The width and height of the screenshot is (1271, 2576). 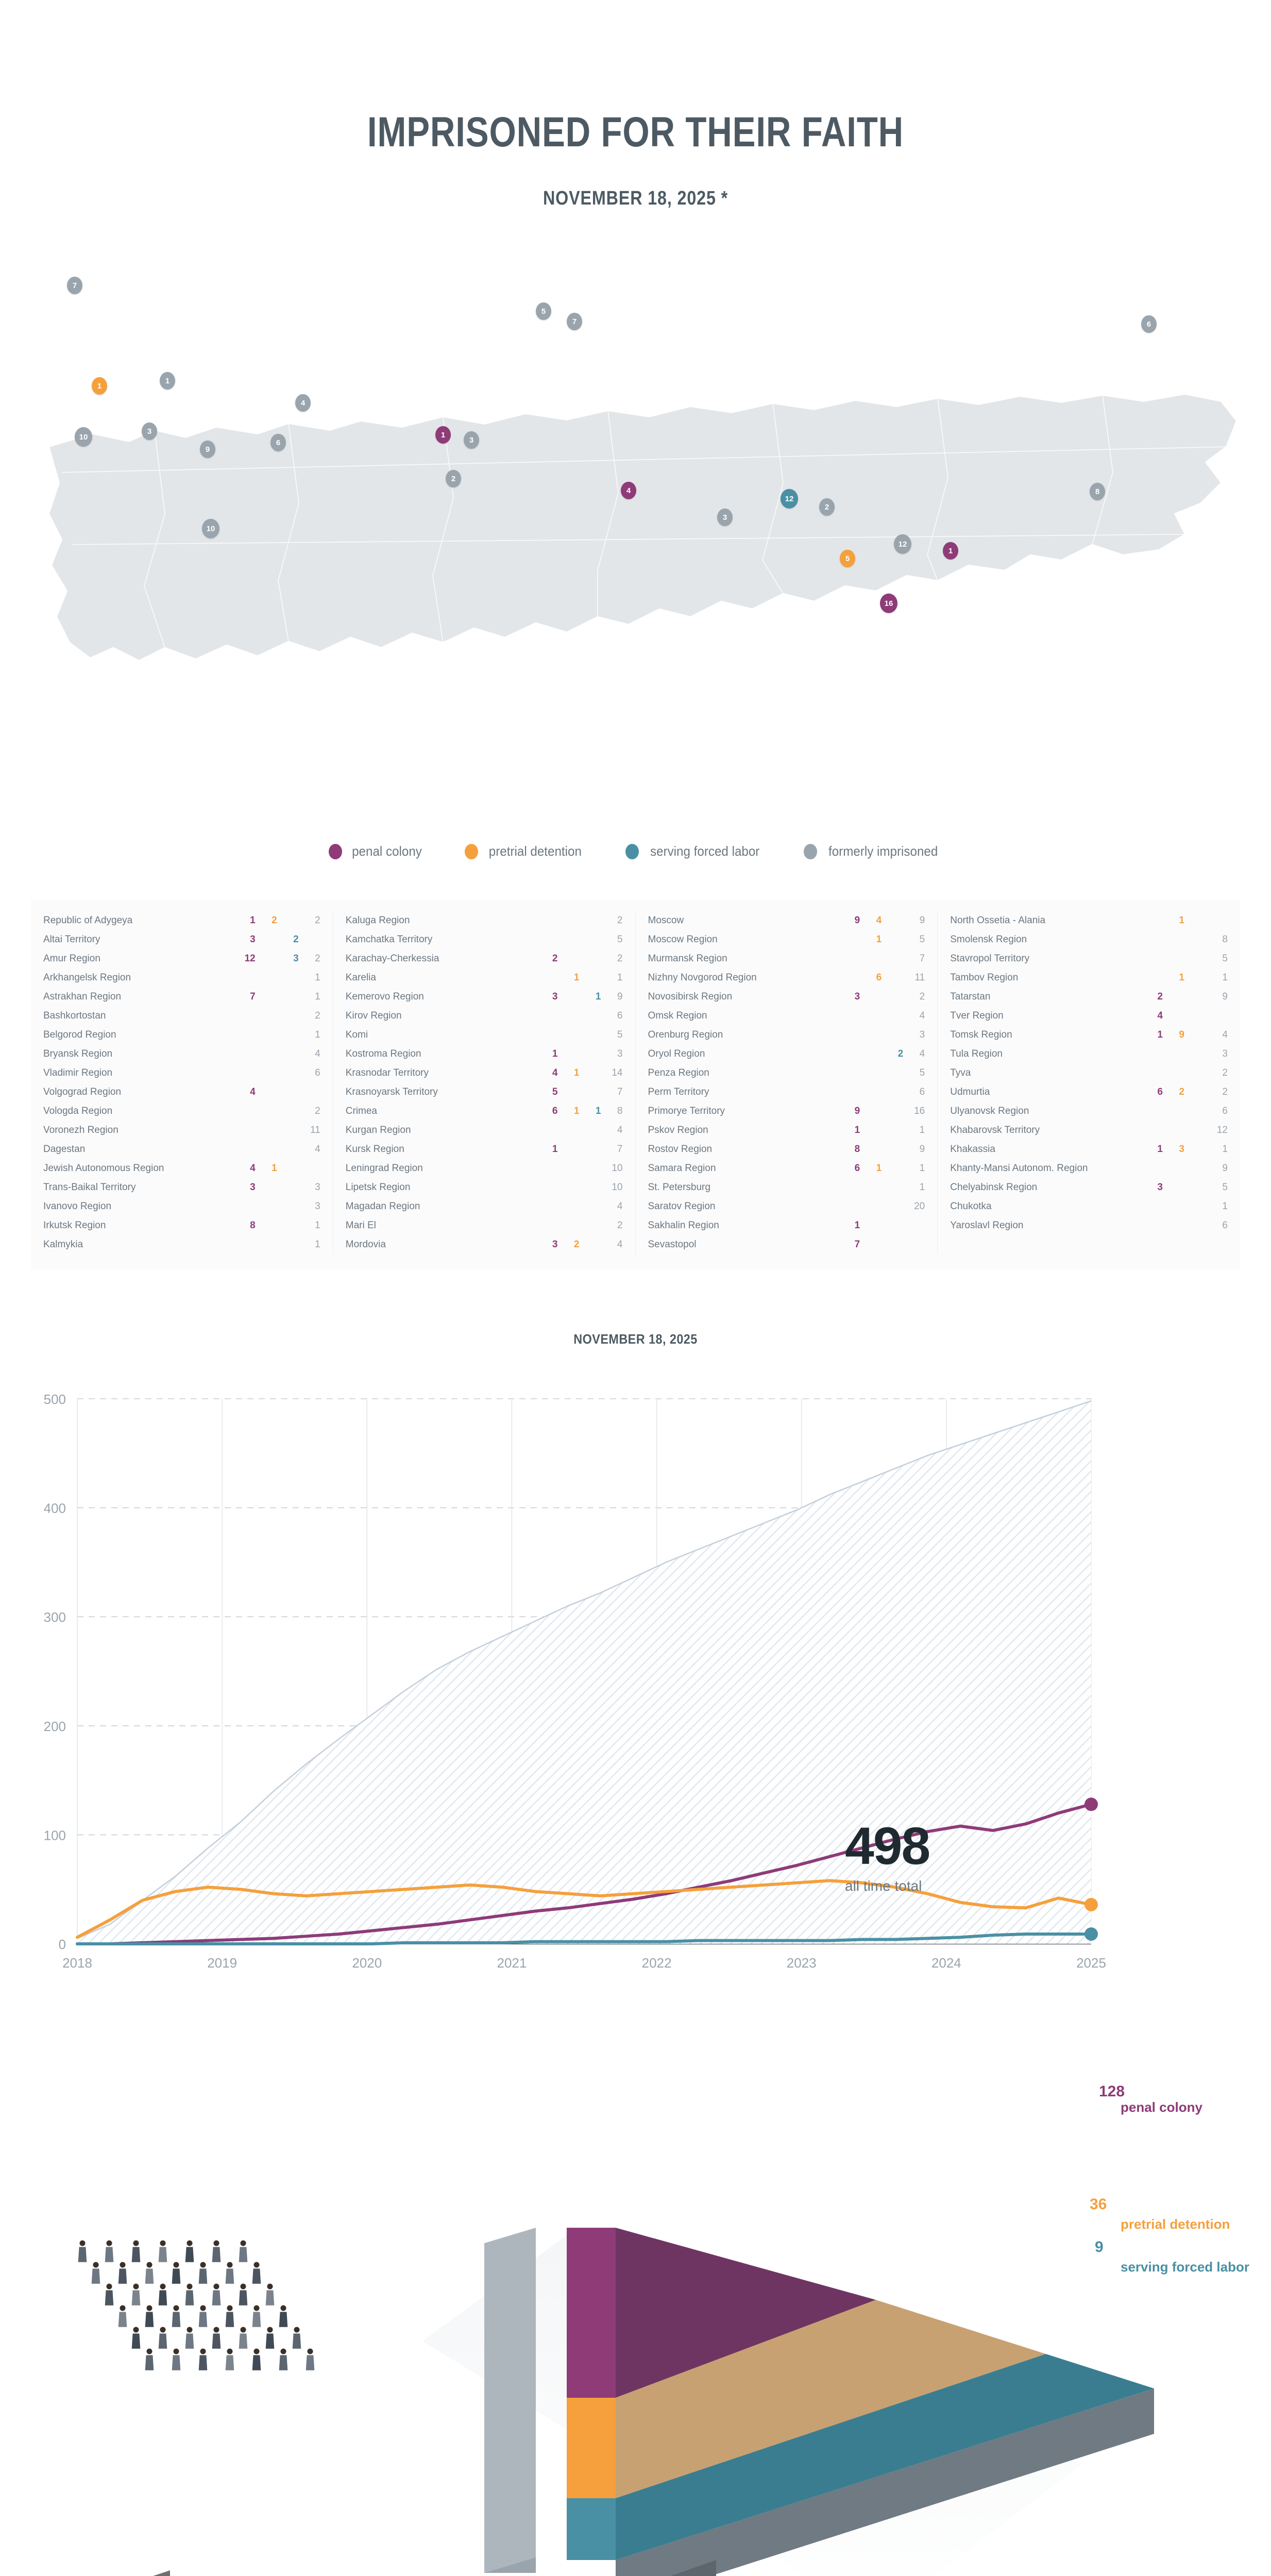 What do you see at coordinates (888, 603) in the screenshot?
I see `map-pin: 16` at bounding box center [888, 603].